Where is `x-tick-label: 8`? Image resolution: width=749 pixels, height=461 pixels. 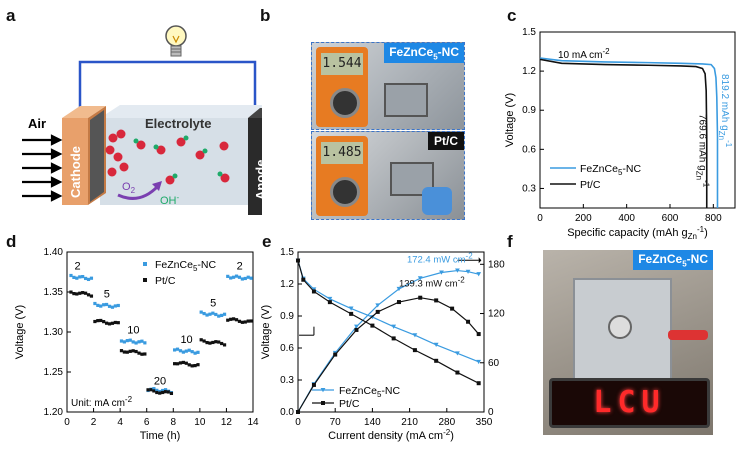
x-tick-label: 8 is located at coordinates (174, 422).